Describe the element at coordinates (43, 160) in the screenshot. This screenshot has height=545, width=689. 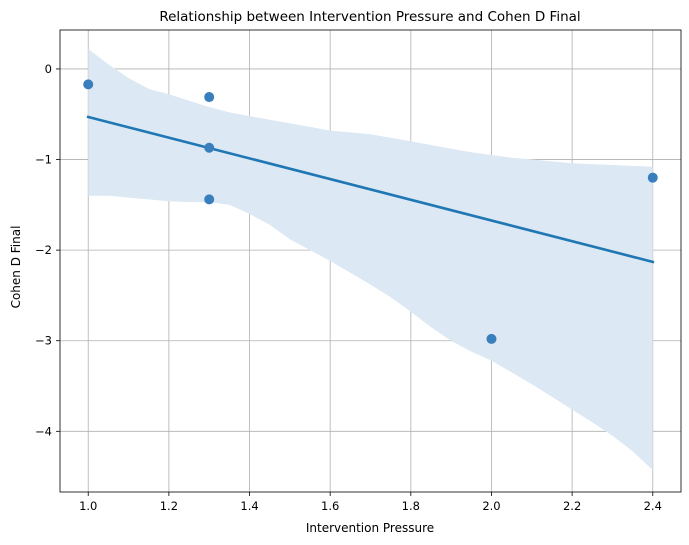
I see `y-tick-label-1: −1` at that location.